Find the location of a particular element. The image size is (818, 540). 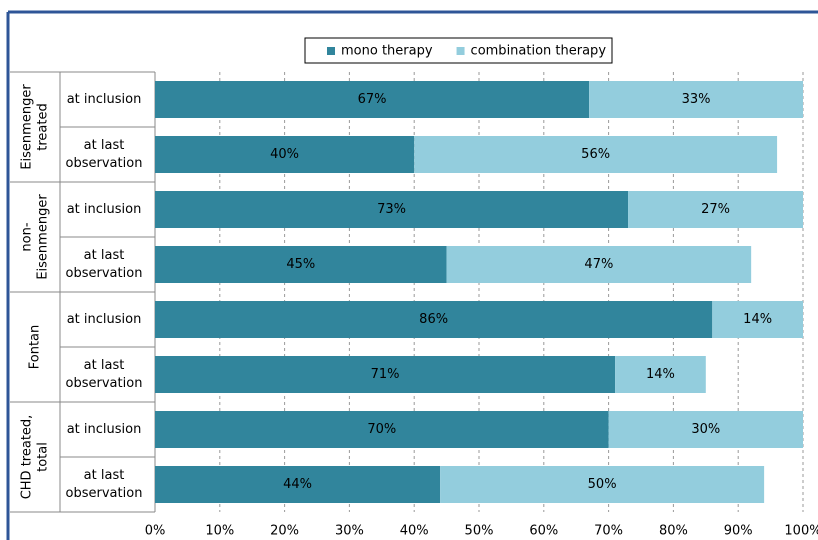

value-label: 45% is located at coordinates (300, 264).